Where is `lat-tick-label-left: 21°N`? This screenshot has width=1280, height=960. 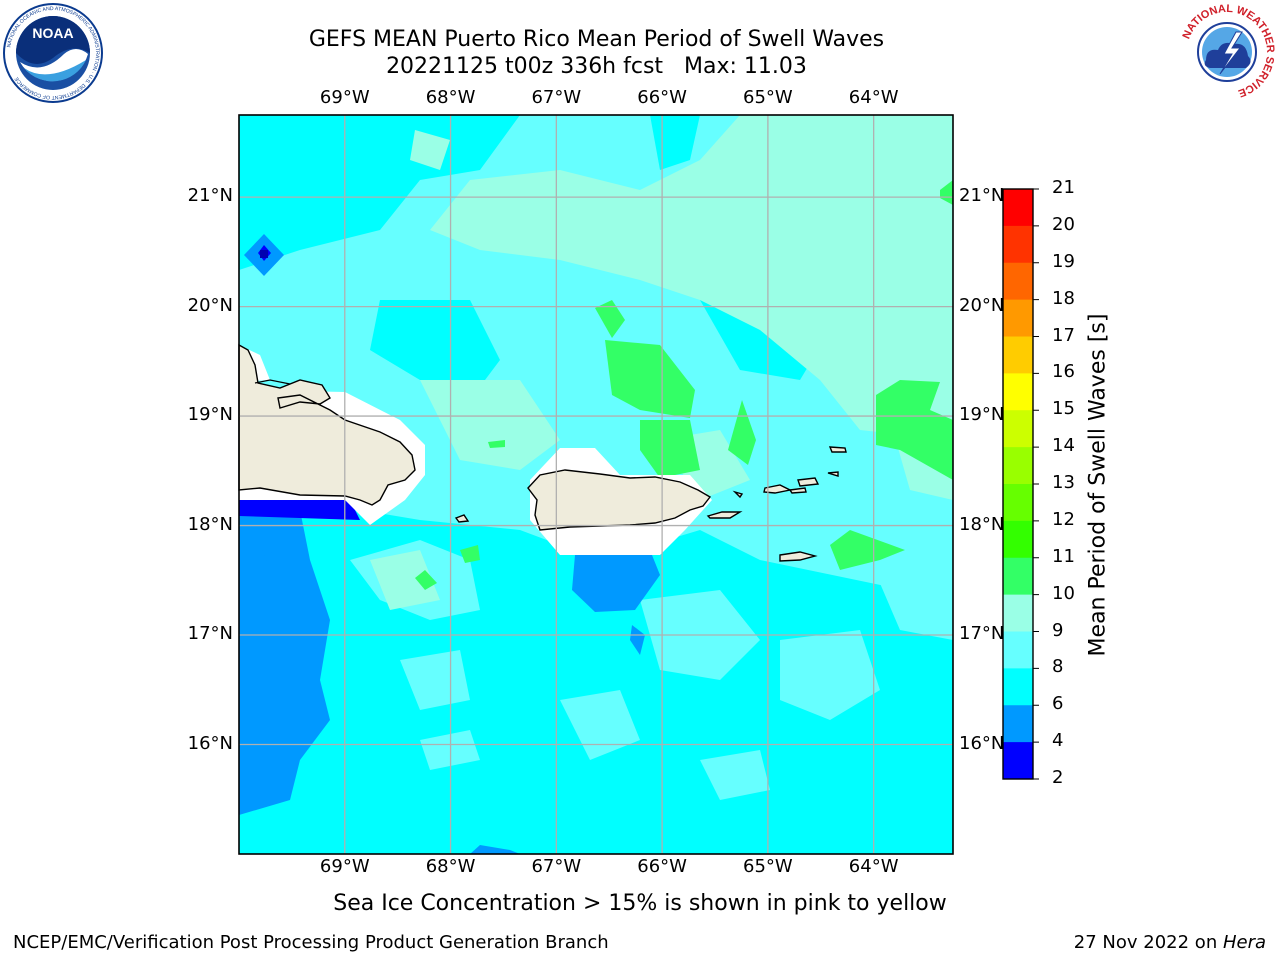 lat-tick-label-left: 21°N is located at coordinates (210, 196).